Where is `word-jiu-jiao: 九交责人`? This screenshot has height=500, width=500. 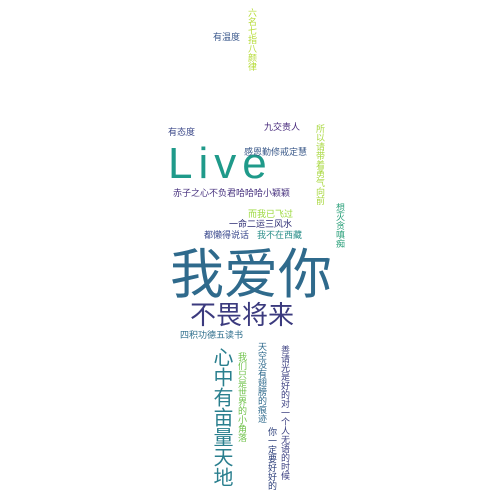 word-jiu-jiao: 九交责人 is located at coordinates (282, 128).